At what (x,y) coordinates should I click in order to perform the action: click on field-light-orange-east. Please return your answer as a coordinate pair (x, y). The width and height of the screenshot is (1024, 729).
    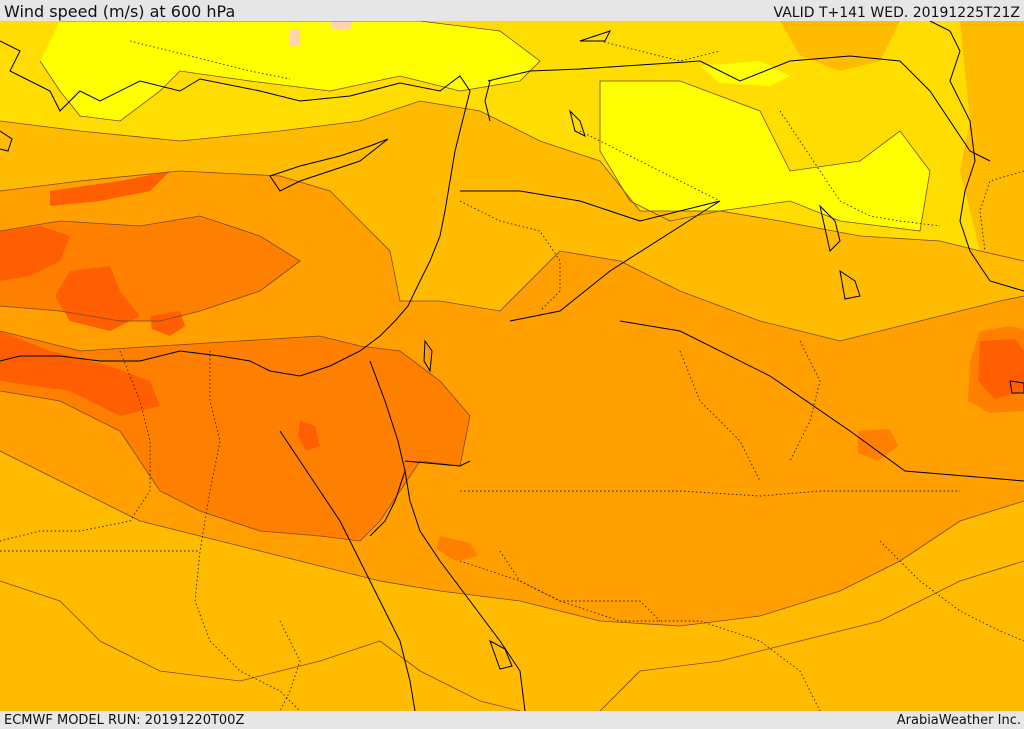
    Looking at the image, I should click on (992, 141).